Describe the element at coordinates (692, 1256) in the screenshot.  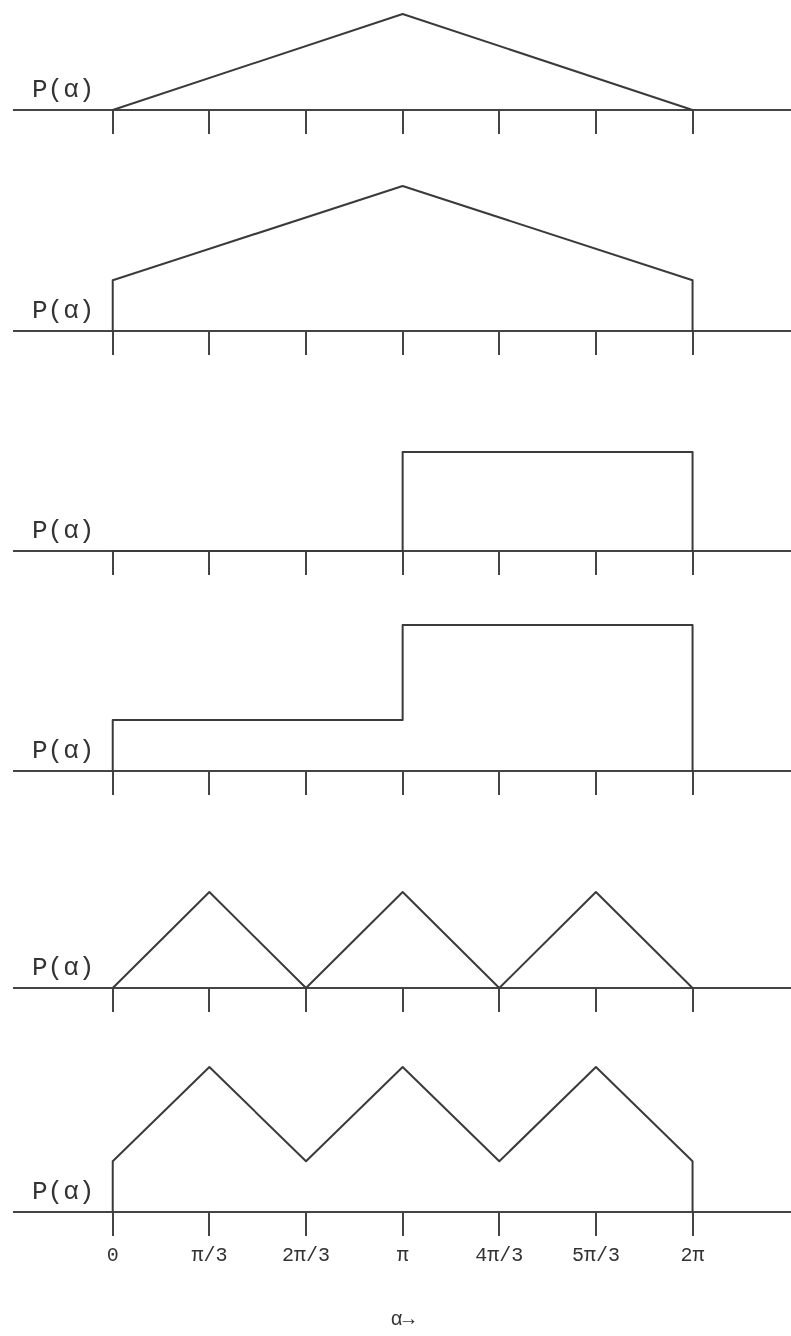
I see `x-tick-label: 2π` at that location.